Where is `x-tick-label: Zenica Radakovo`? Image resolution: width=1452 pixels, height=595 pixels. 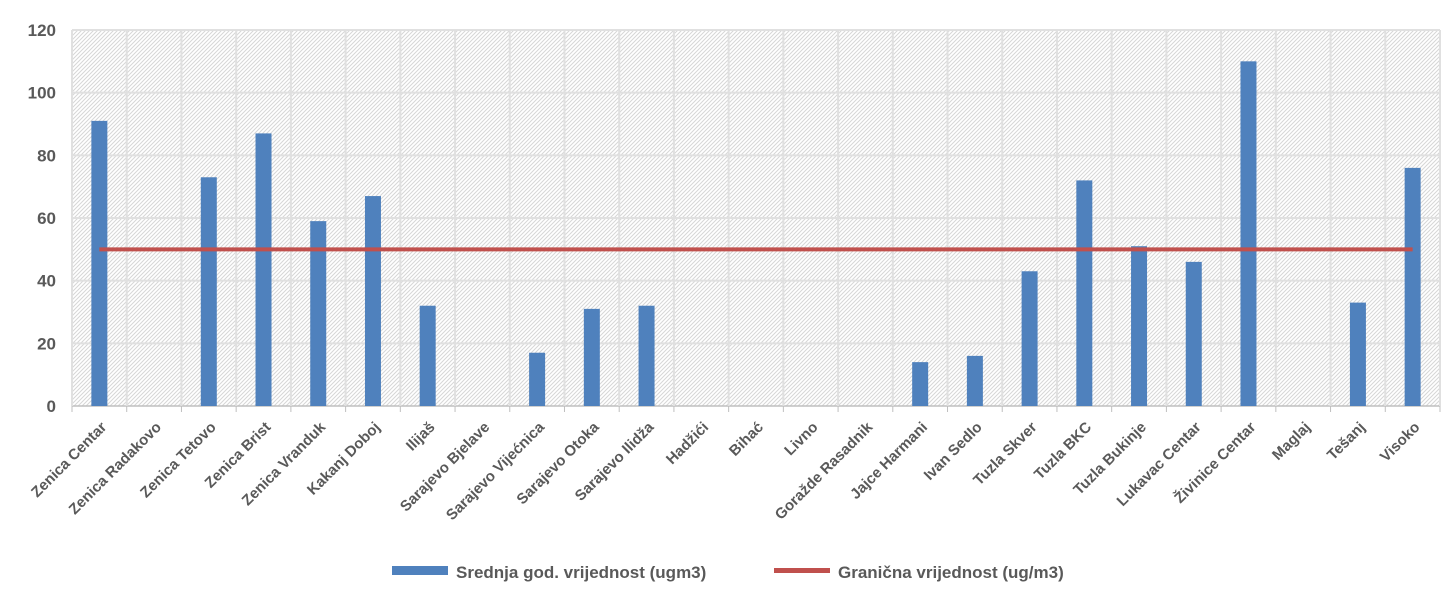
x-tick-label: Zenica Radakovo is located at coordinates (115, 468).